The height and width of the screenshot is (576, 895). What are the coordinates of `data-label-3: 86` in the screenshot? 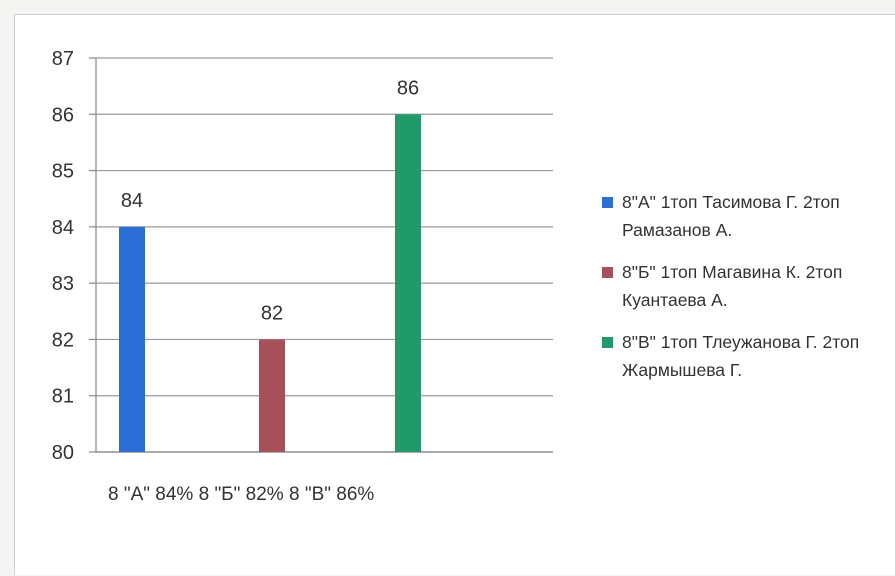 It's located at (408, 88).